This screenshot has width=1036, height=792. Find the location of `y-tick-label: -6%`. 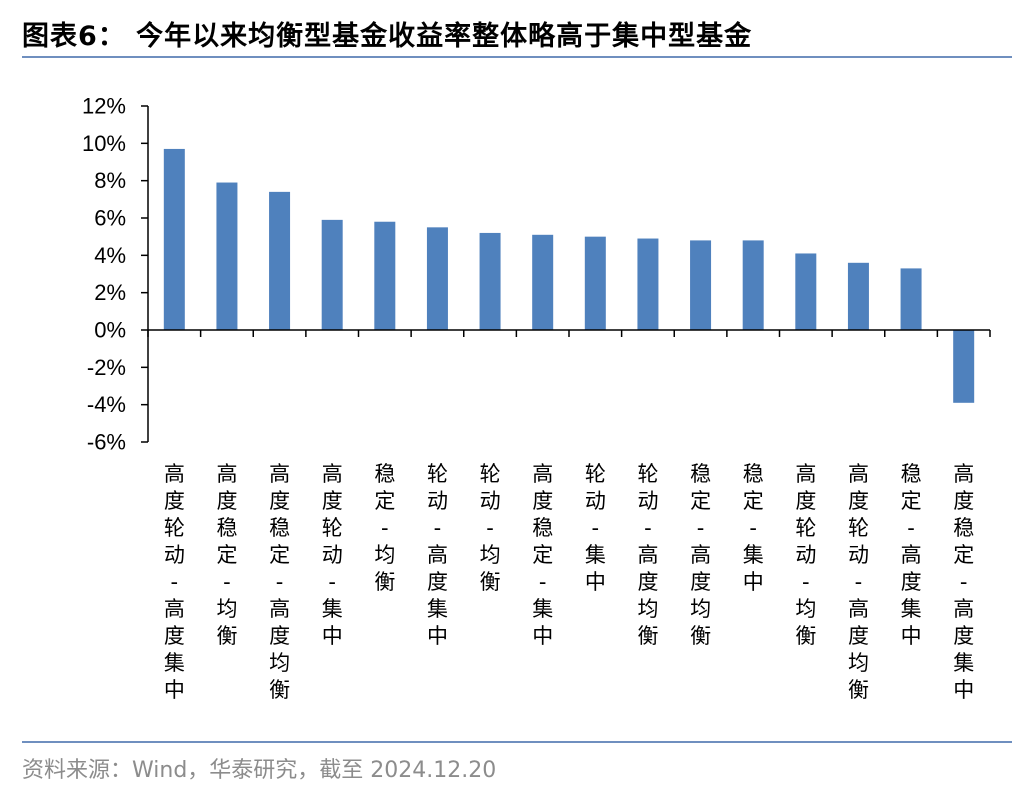

y-tick-label: -6% is located at coordinates (106, 442).